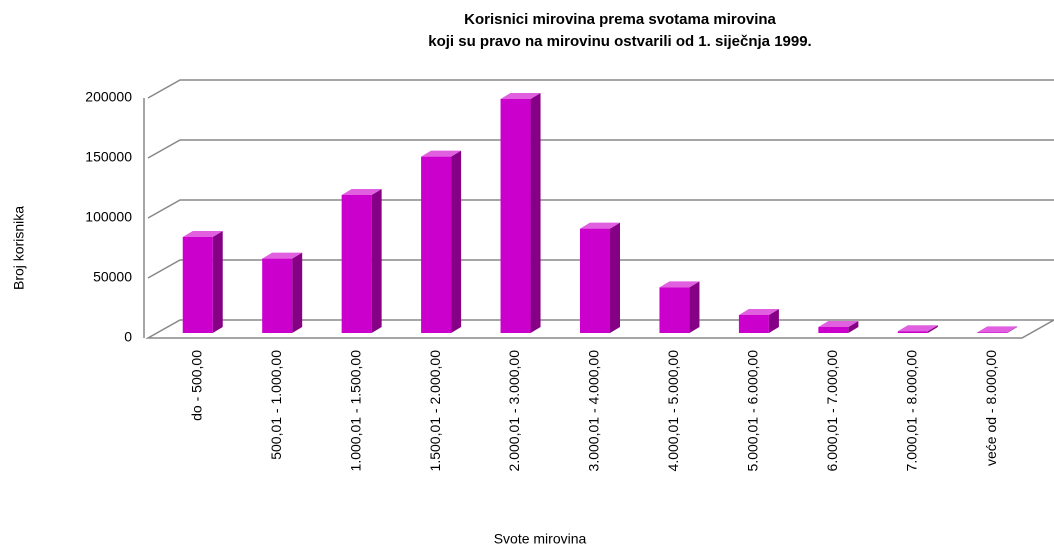  I want to click on x-tick-label: 2.000,01 - 3.000,00, so click(514, 411).